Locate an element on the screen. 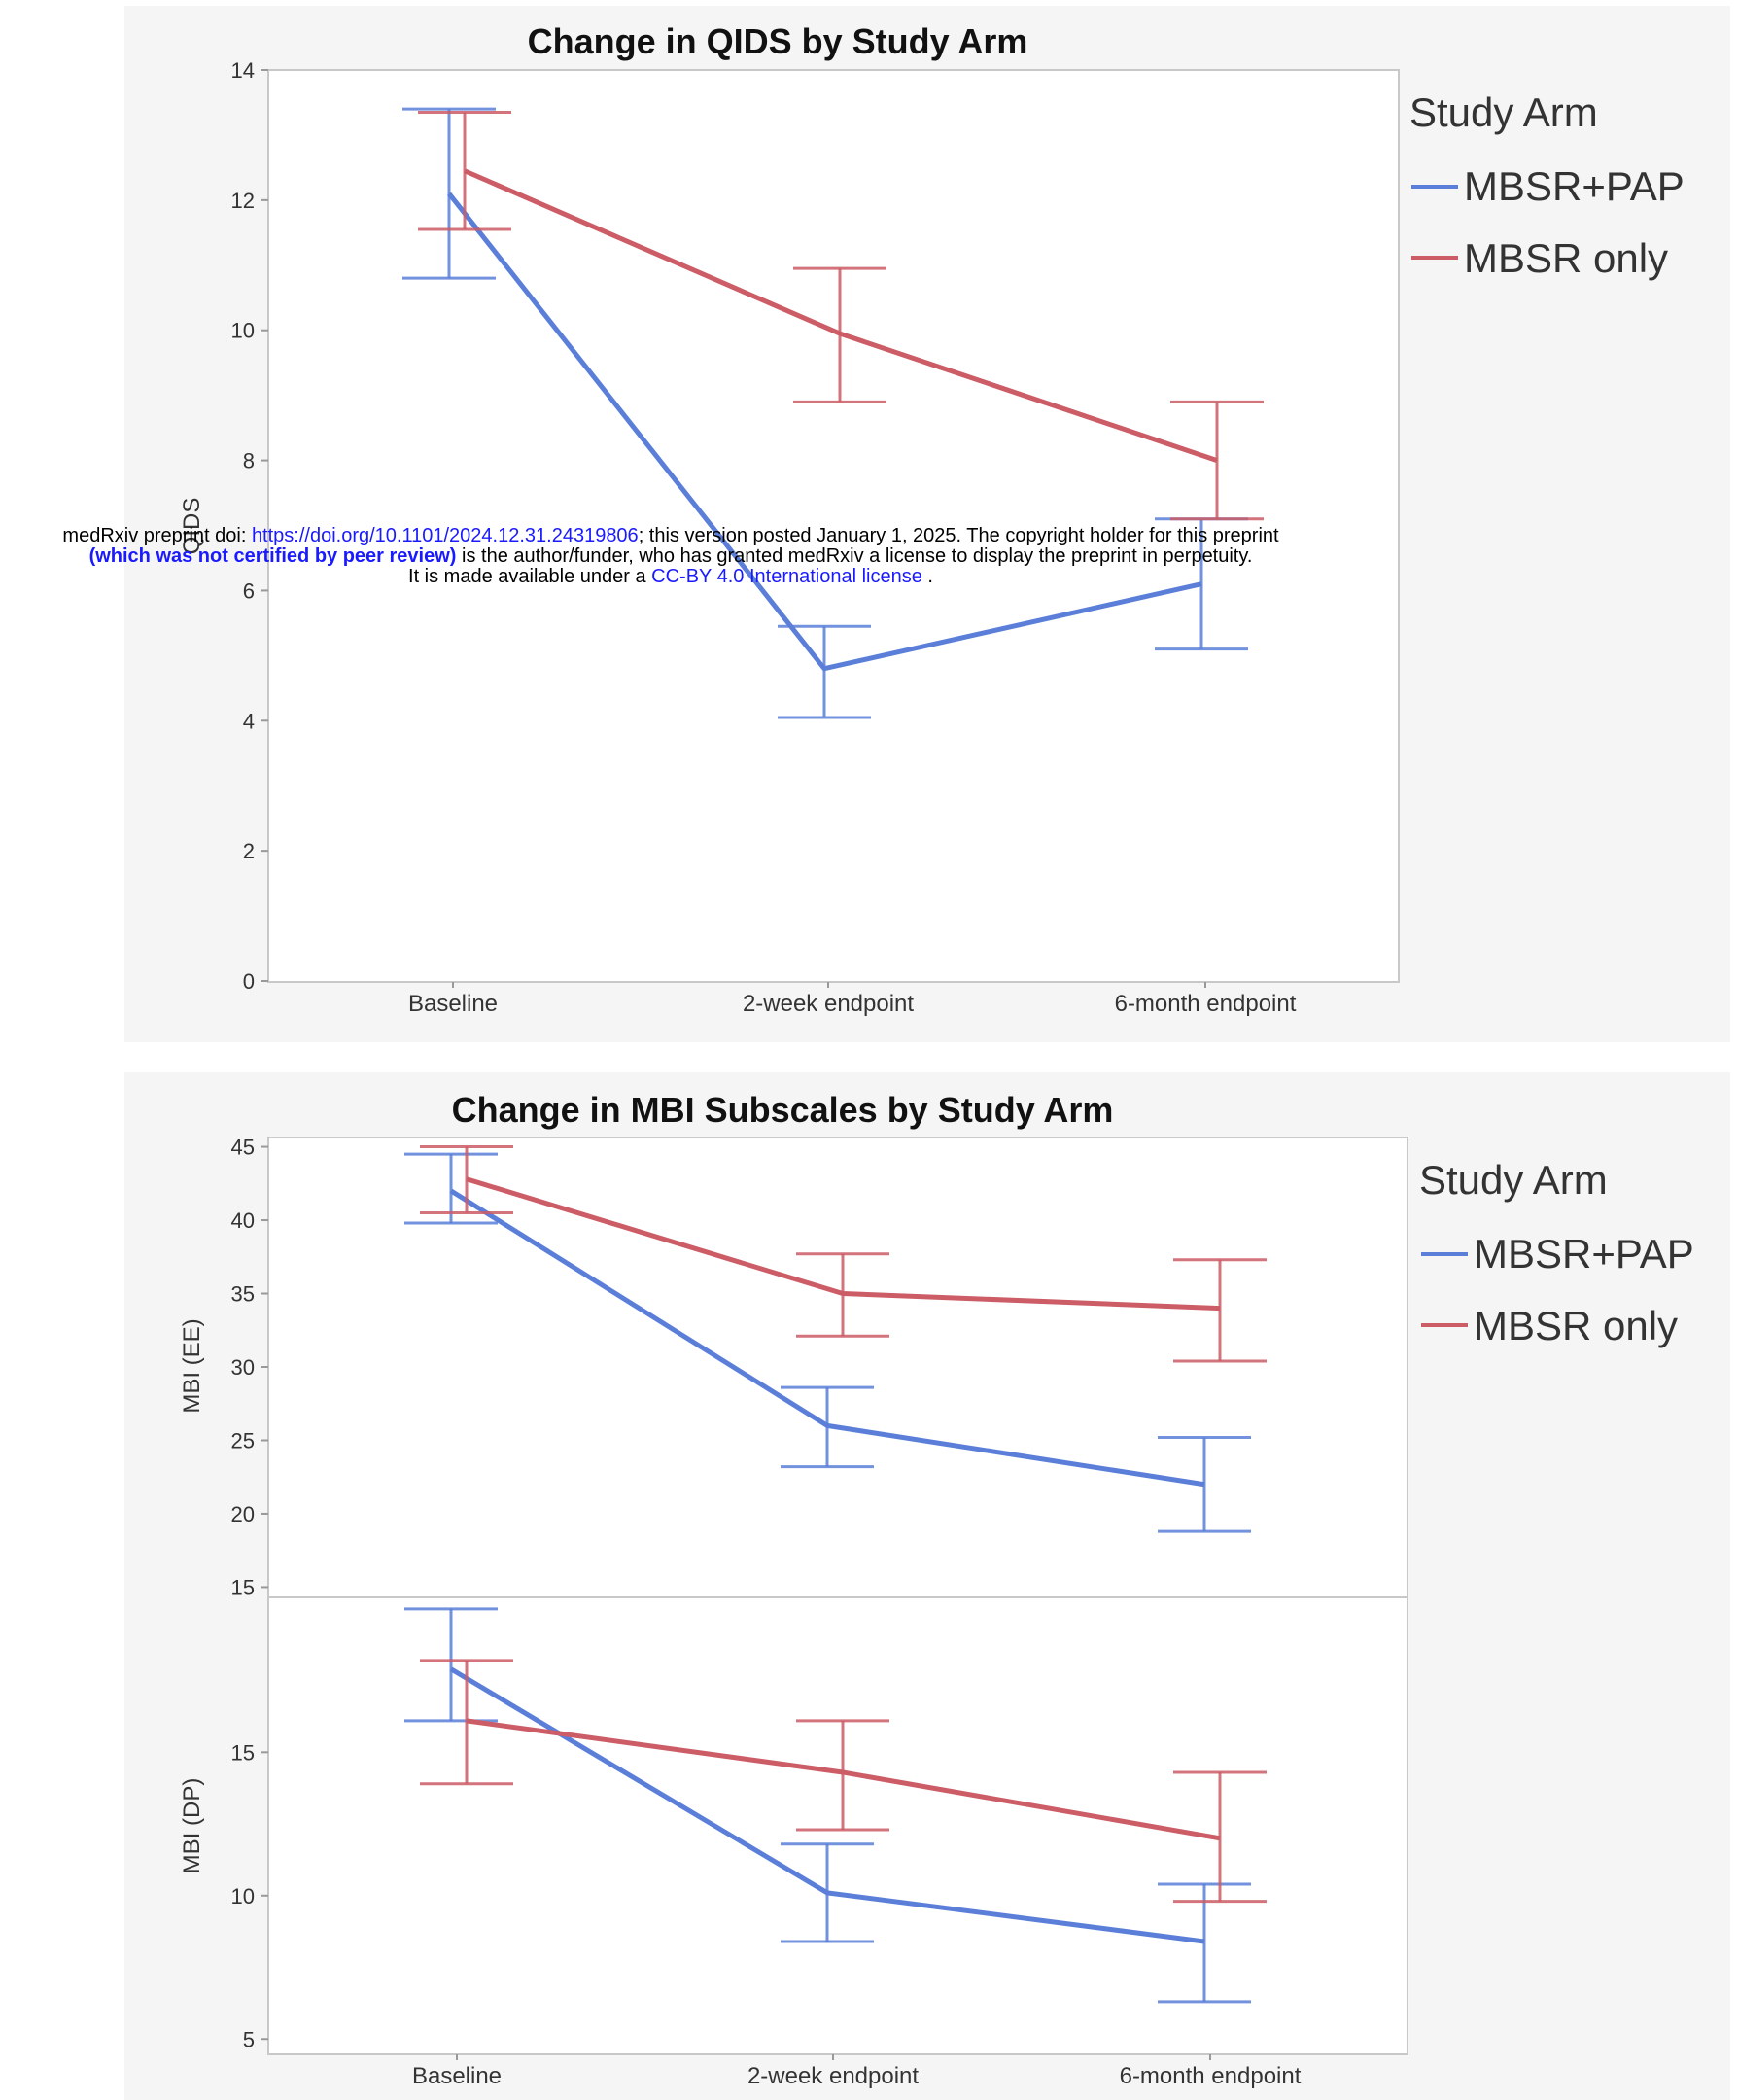 The image size is (1738, 2100). mbi-dp-series-layer is located at coordinates (835, 1805).